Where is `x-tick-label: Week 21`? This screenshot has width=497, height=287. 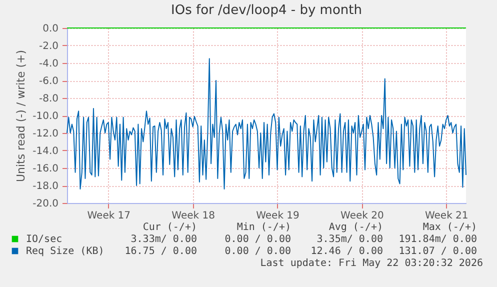 x-tick-label: Week 21 is located at coordinates (446, 216).